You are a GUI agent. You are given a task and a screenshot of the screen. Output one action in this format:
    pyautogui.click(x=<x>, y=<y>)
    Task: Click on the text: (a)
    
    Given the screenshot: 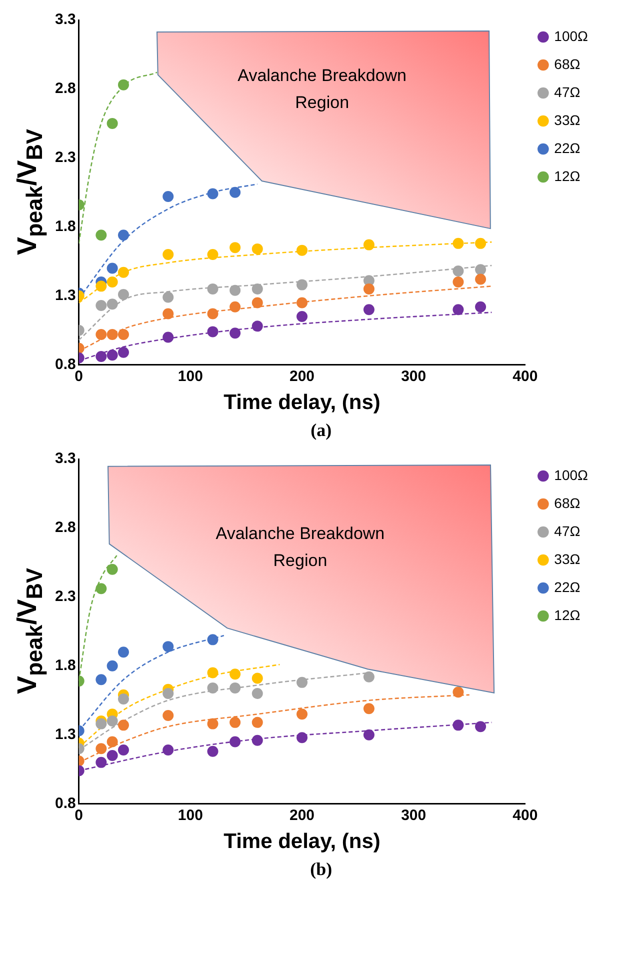 What is the action you would take?
    pyautogui.click(x=321, y=430)
    